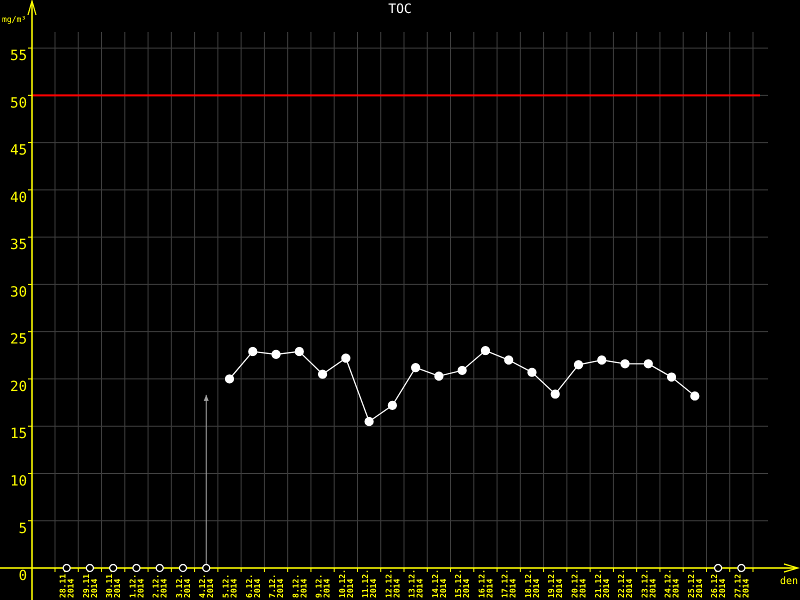 The height and width of the screenshot is (600, 800). Describe the element at coordinates (18, 150) in the screenshot. I see `y-tick-label: 45` at that location.